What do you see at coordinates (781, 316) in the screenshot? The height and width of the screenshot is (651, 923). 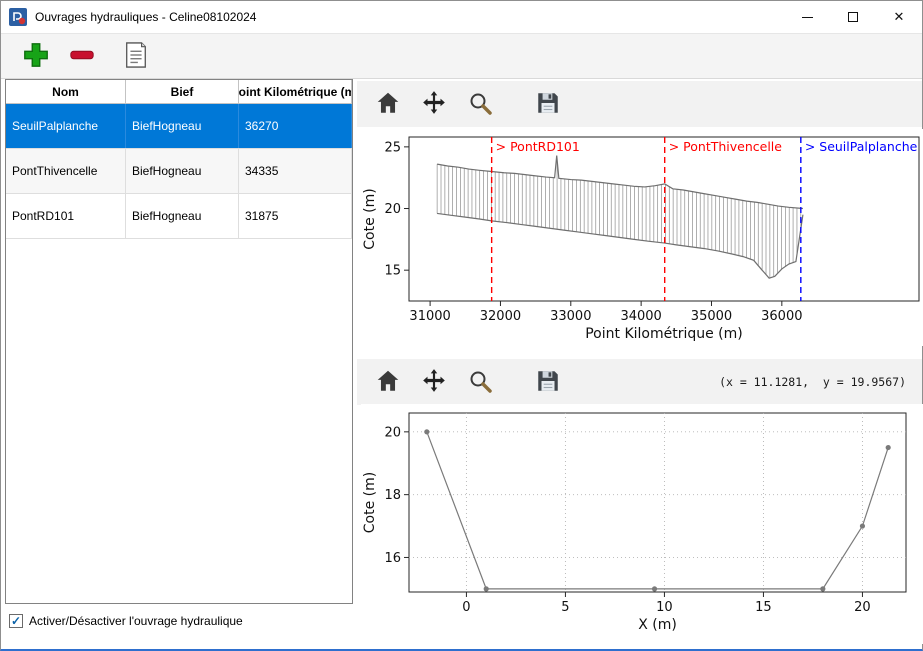 I see `svg-text: 36000` at bounding box center [781, 316].